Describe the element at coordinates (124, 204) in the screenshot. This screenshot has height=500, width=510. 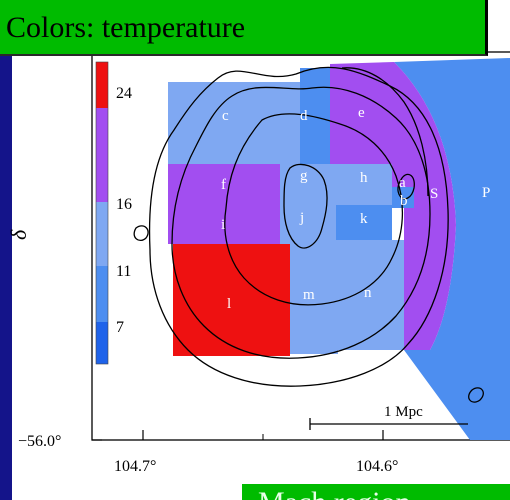
I see `colorbar-label-16: 16` at that location.